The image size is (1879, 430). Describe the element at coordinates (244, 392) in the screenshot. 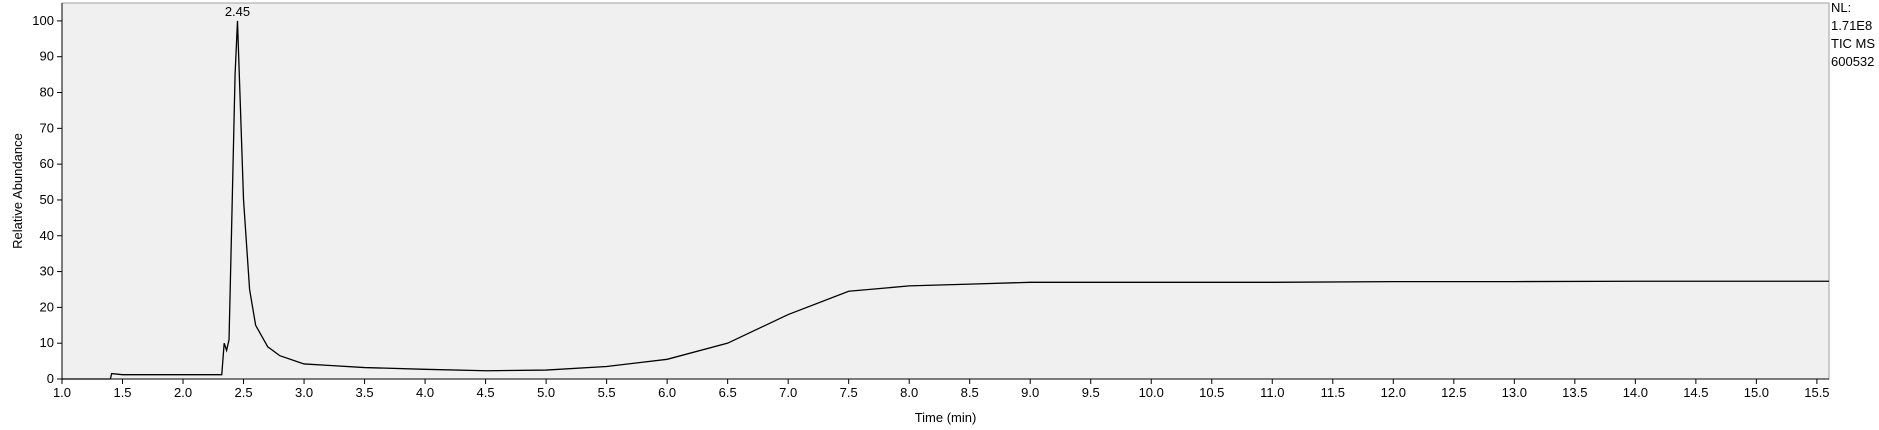

I see `x-tick-label: 2.5` at that location.